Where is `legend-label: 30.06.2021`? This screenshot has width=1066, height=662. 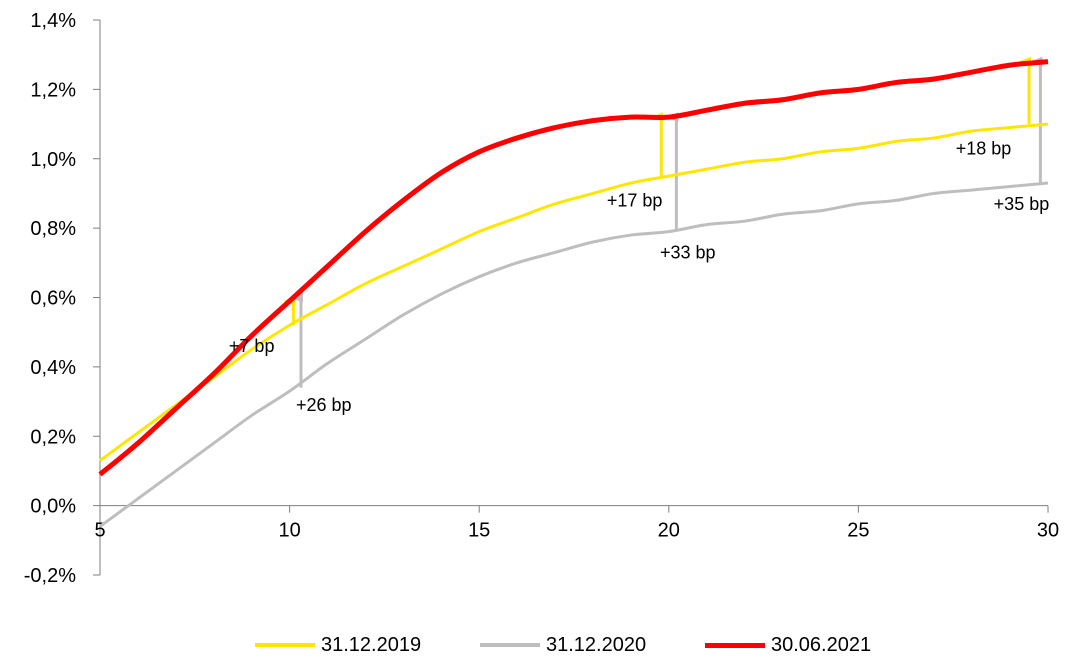
legend-label: 30.06.2021 is located at coordinates (821, 644).